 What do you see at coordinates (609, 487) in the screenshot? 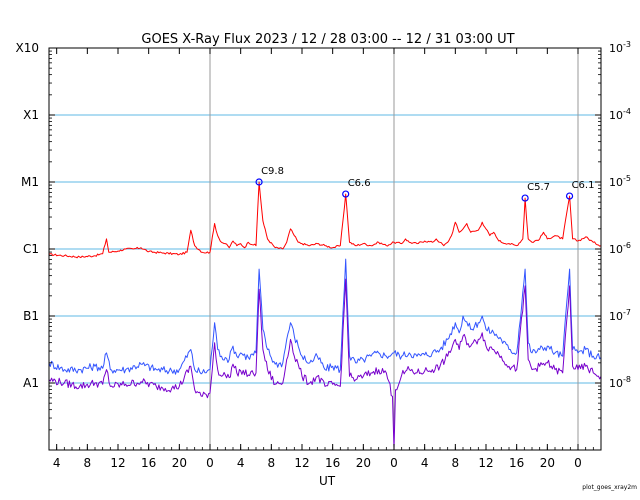
I see `plot-credit: plot_goes_xray2m` at bounding box center [609, 487].